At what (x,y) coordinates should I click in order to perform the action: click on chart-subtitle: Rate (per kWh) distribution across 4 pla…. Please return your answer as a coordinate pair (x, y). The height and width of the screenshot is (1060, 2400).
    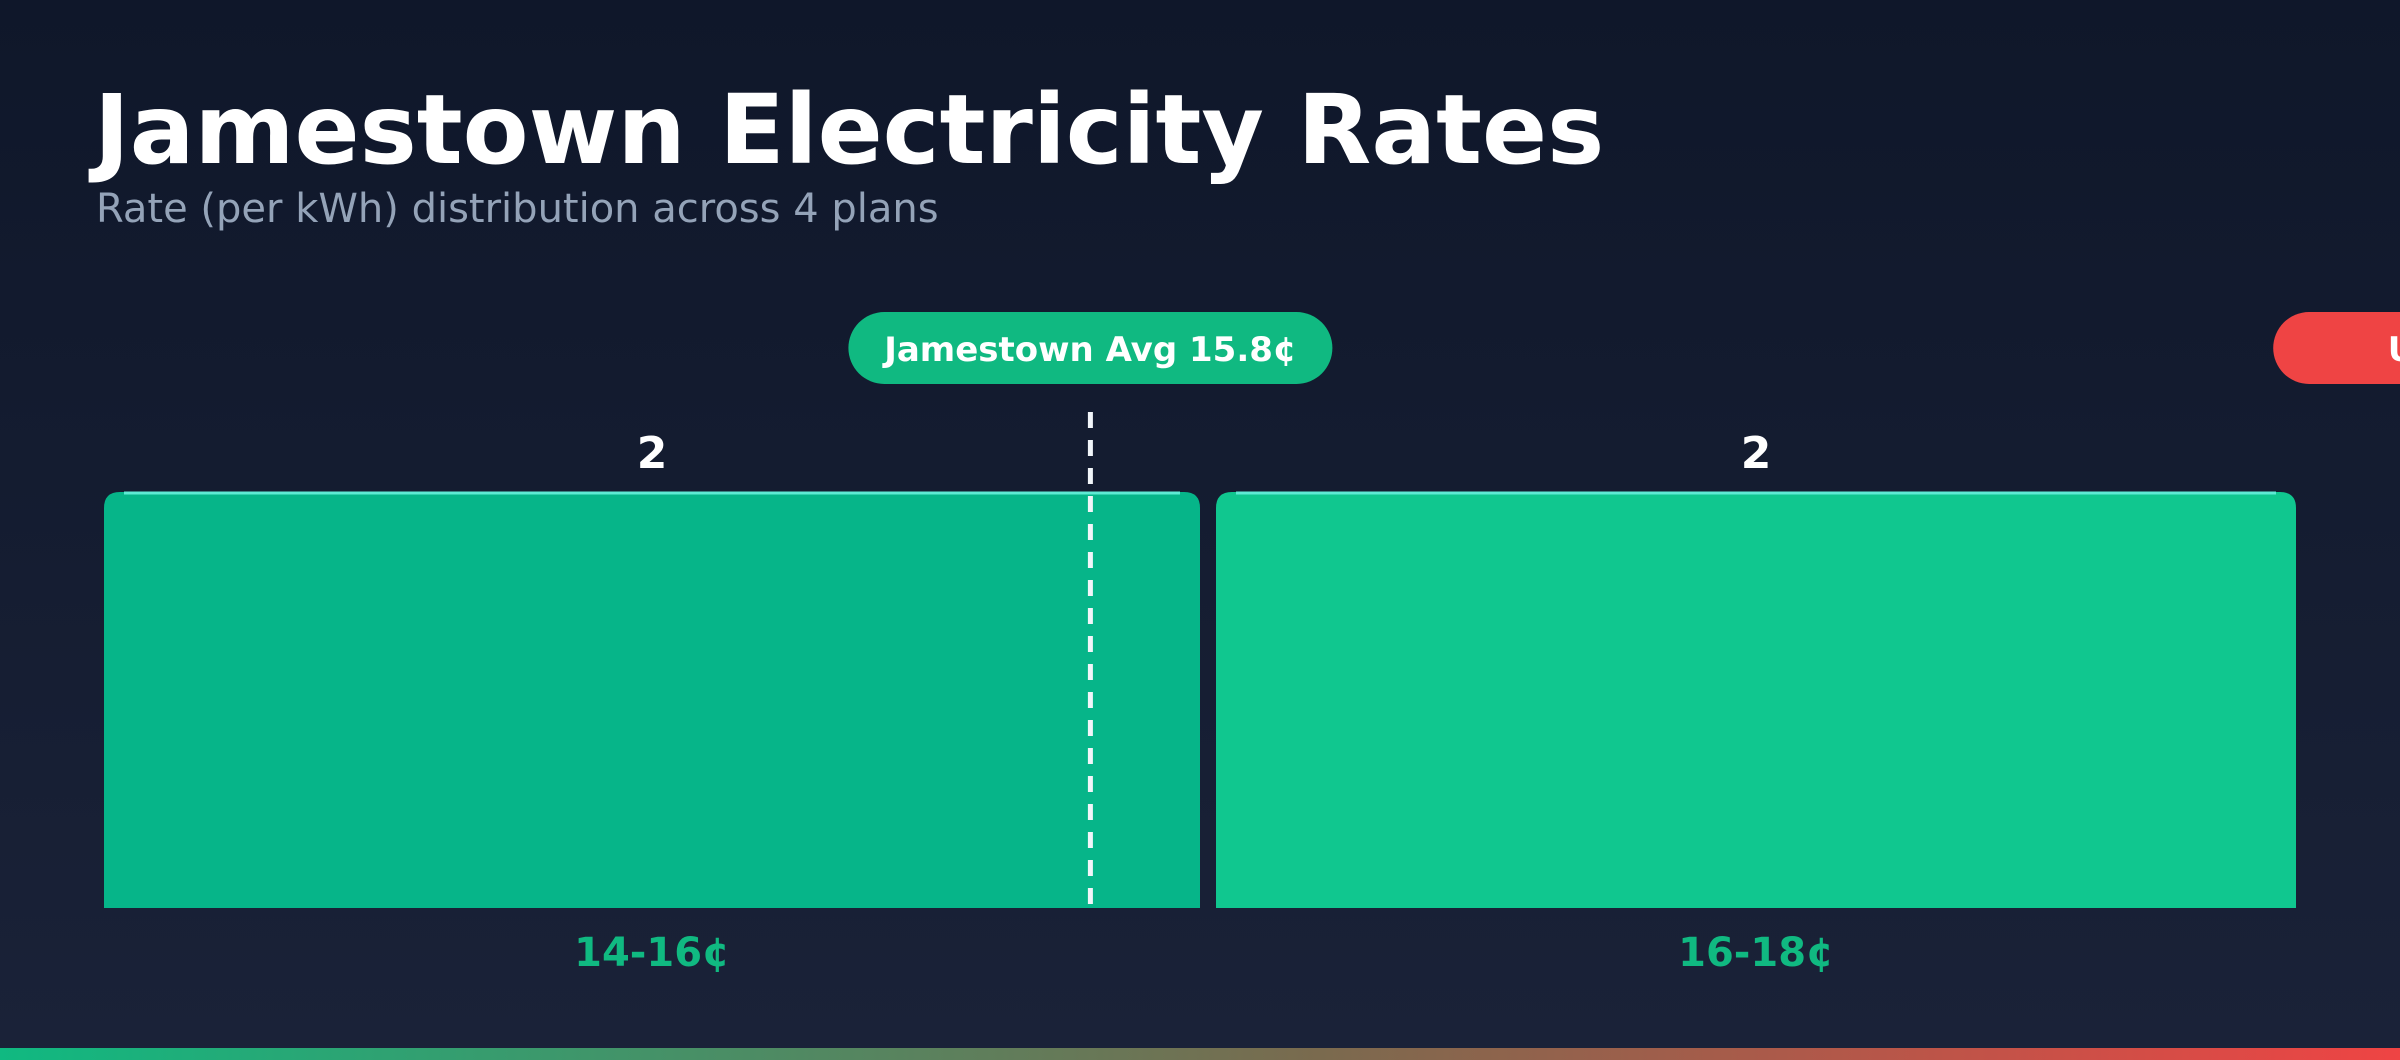
    Looking at the image, I should click on (517, 209).